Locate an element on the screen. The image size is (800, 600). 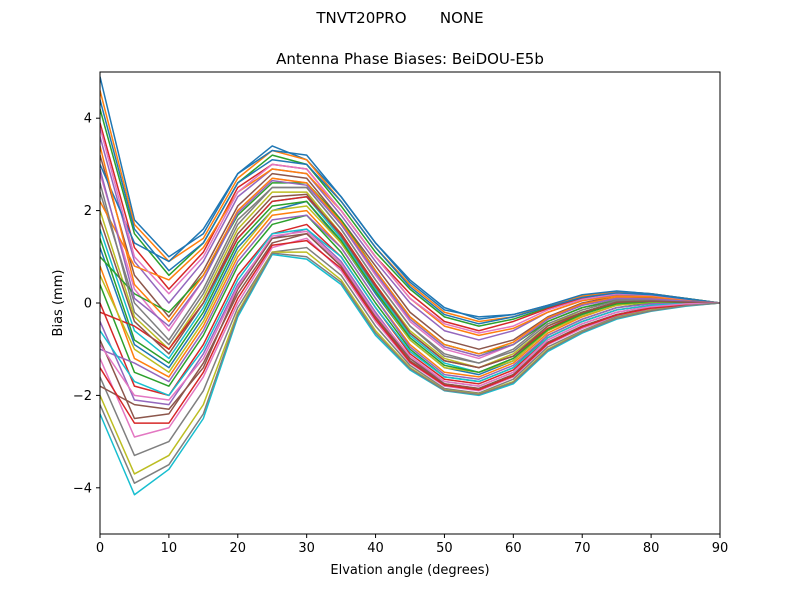
y-tick-label: −2 is located at coordinates (82, 396).